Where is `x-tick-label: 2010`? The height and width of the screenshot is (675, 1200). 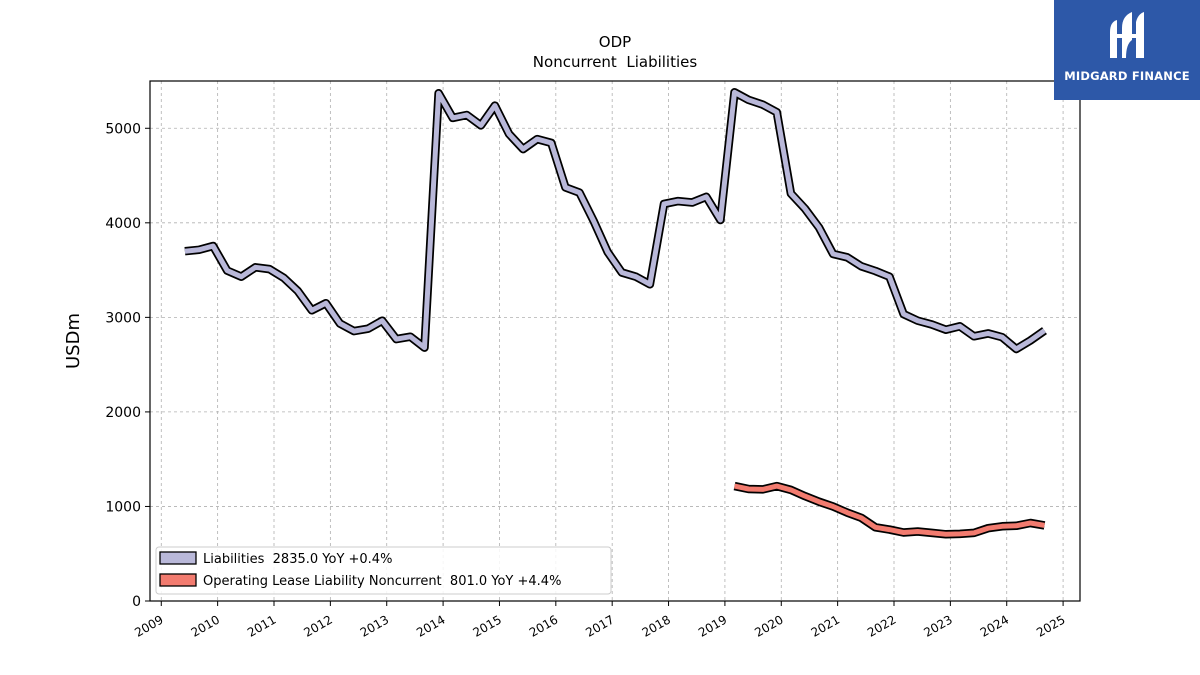
x-tick-label: 2010 is located at coordinates (205, 625).